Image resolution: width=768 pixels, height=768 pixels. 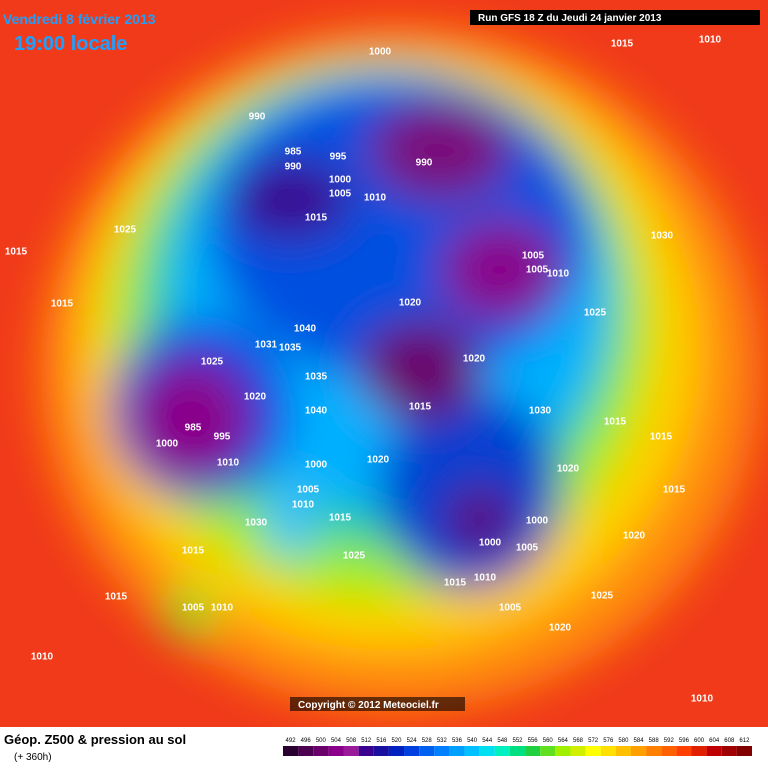 I want to click on colorbar-label: 584, so click(x=639, y=741).